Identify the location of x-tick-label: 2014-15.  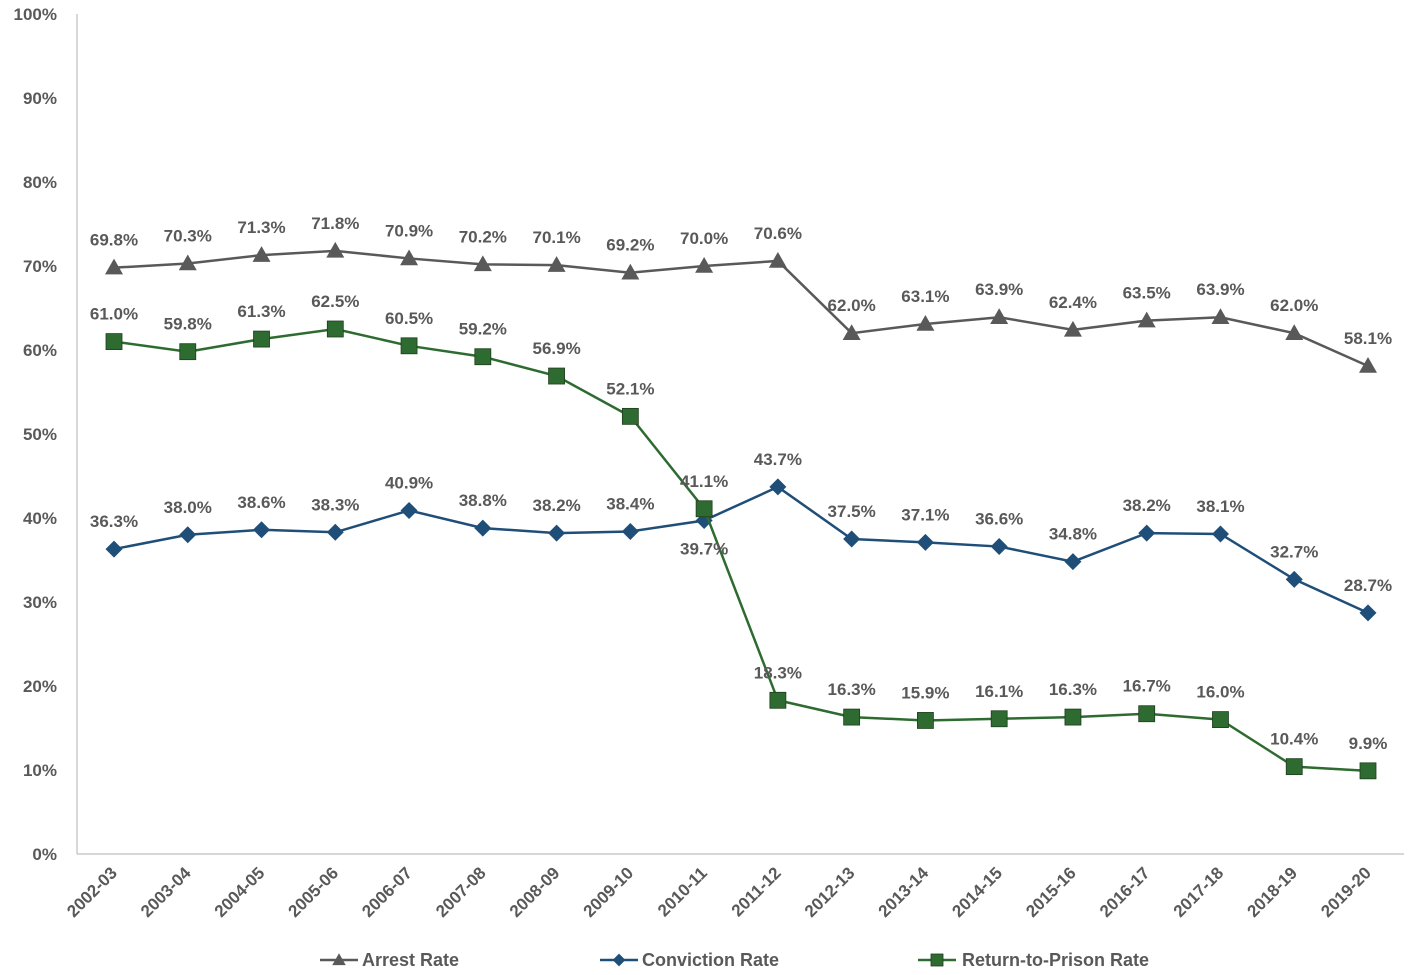
(977, 892).